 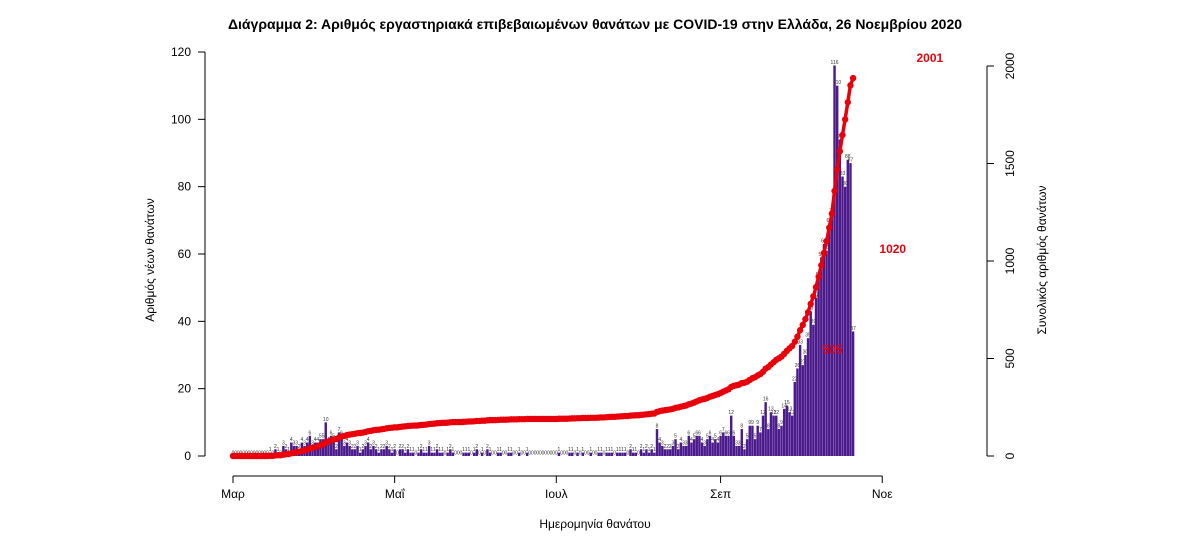 I want to click on bar-value-label: 13, so click(x=771, y=410).